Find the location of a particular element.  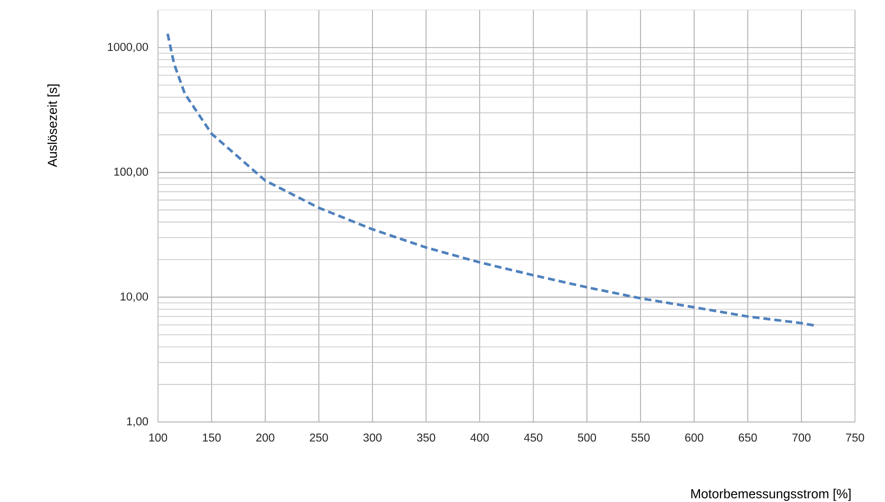

x-tick-label: 350 is located at coordinates (426, 438).